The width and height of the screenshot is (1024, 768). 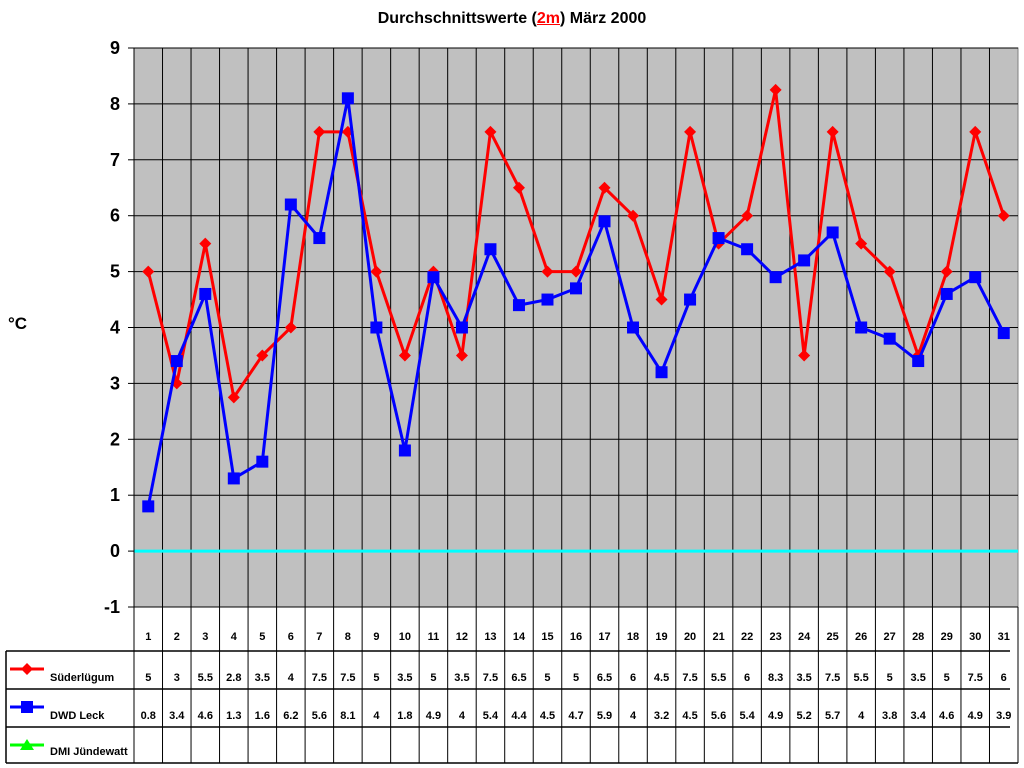 I want to click on category-label: 21, so click(x=718, y=637).